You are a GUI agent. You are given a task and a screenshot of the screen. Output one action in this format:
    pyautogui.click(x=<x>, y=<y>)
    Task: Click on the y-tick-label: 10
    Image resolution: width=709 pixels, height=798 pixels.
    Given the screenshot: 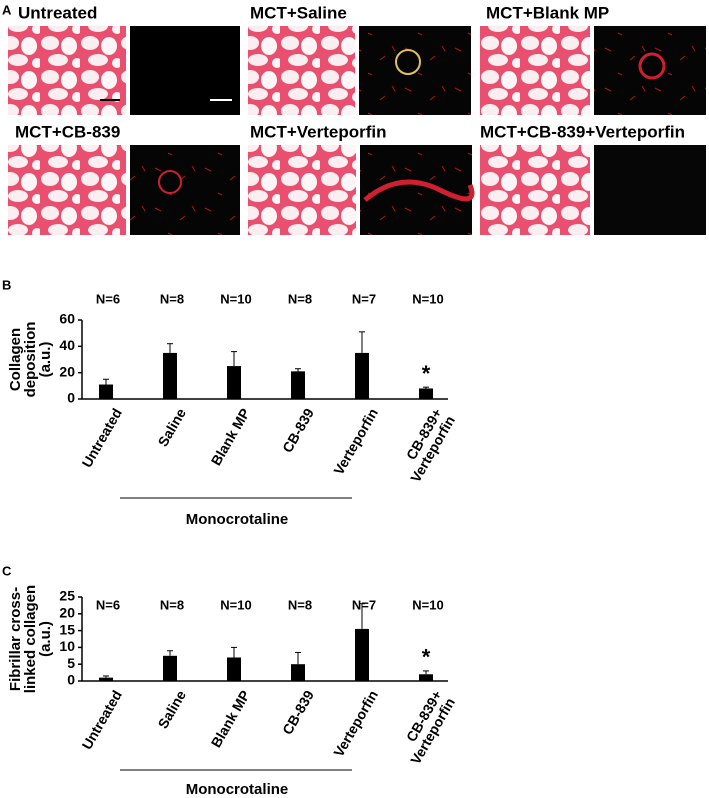 What is the action you would take?
    pyautogui.click(x=67, y=646)
    